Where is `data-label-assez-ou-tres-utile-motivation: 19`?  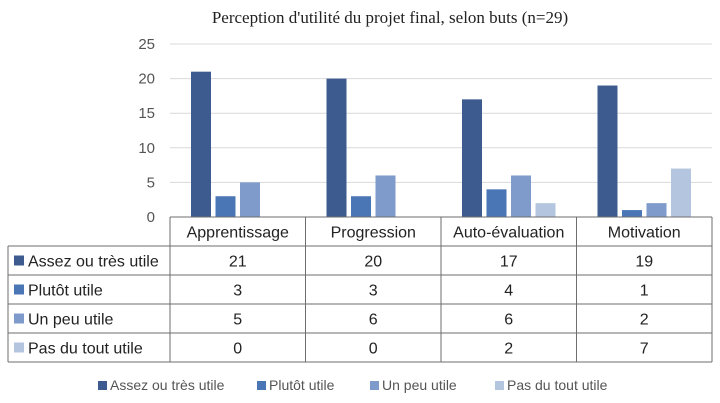 data-label-assez-ou-tres-utile-motivation: 19 is located at coordinates (644, 262).